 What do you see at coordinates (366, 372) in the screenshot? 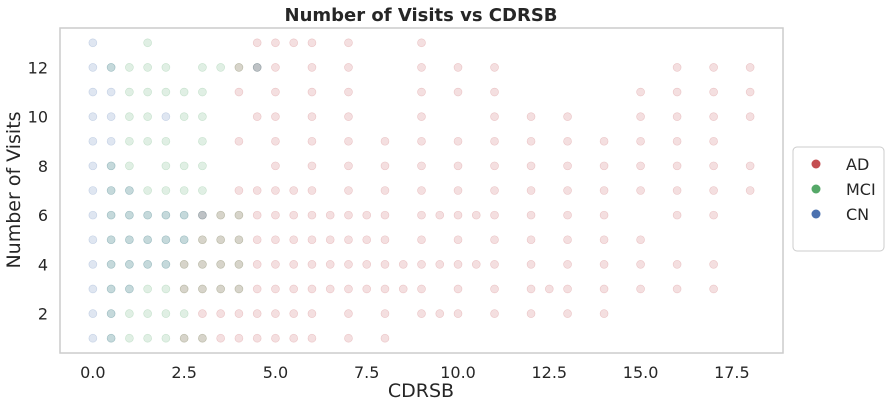
I see `x-tick-label: 7.5` at bounding box center [366, 372].